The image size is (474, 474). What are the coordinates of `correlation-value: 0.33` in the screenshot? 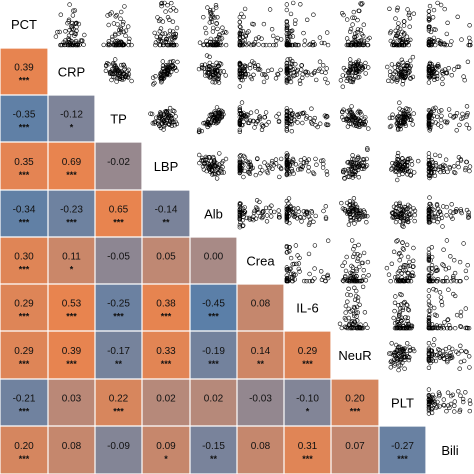 It's located at (166, 351).